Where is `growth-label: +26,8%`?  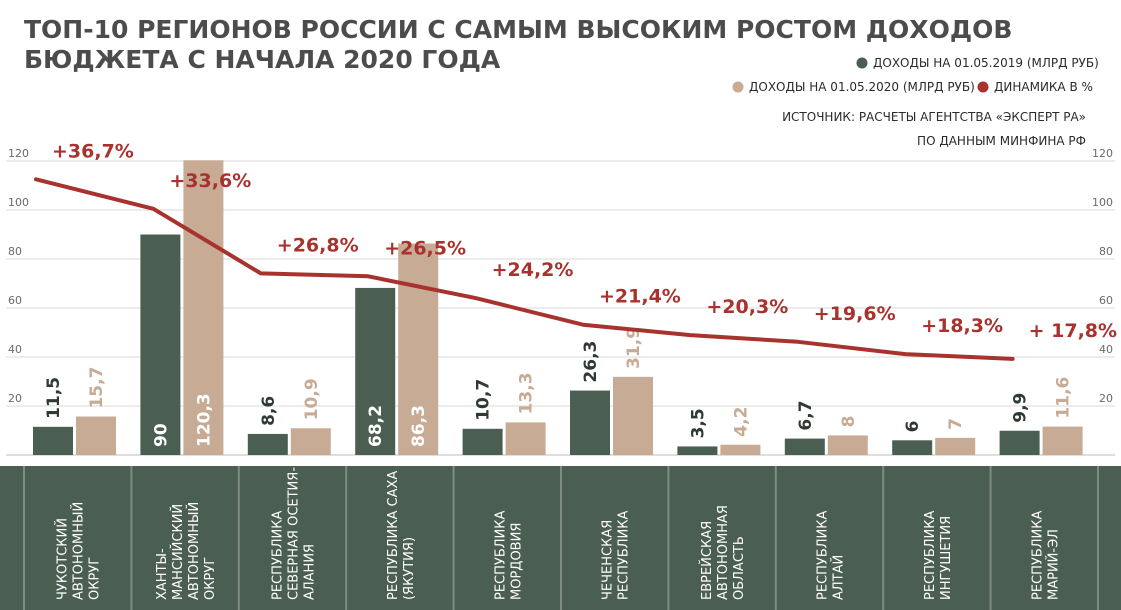
growth-label: +26,8% is located at coordinates (318, 245).